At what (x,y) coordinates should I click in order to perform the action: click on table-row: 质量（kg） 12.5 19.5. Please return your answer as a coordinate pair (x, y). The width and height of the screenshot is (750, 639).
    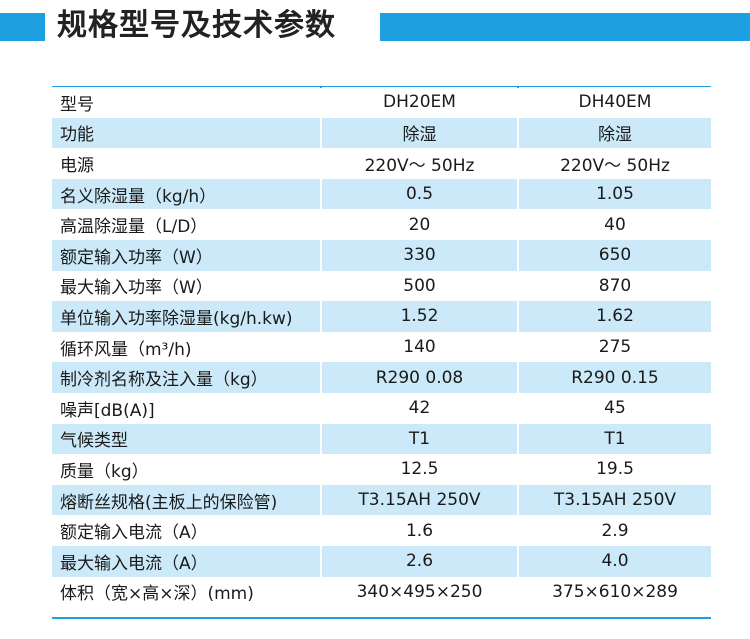
    Looking at the image, I should click on (381, 469).